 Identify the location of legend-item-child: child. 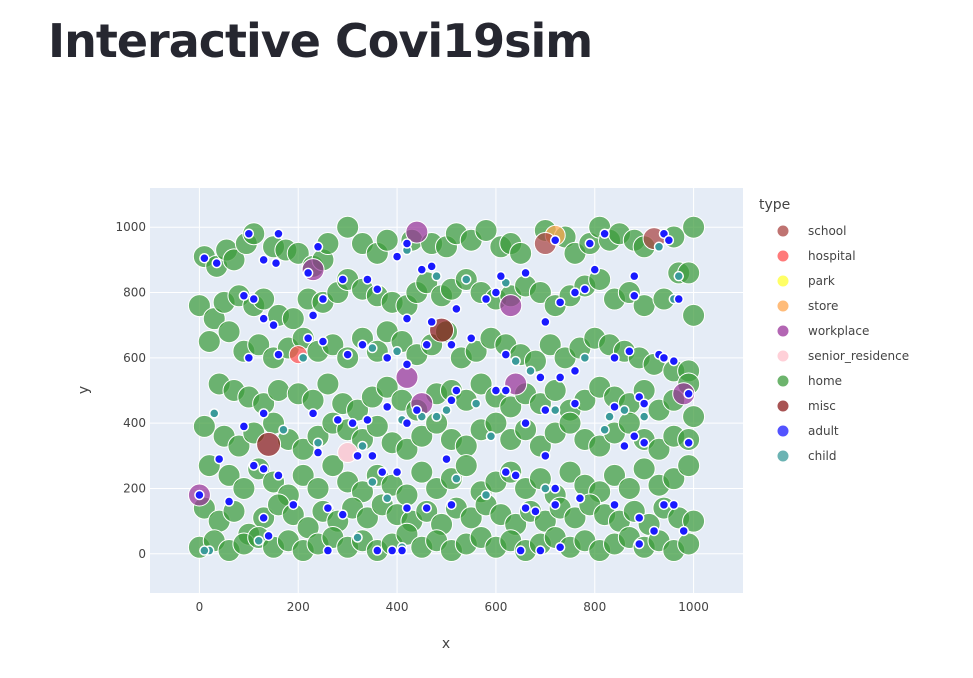
(822, 456).